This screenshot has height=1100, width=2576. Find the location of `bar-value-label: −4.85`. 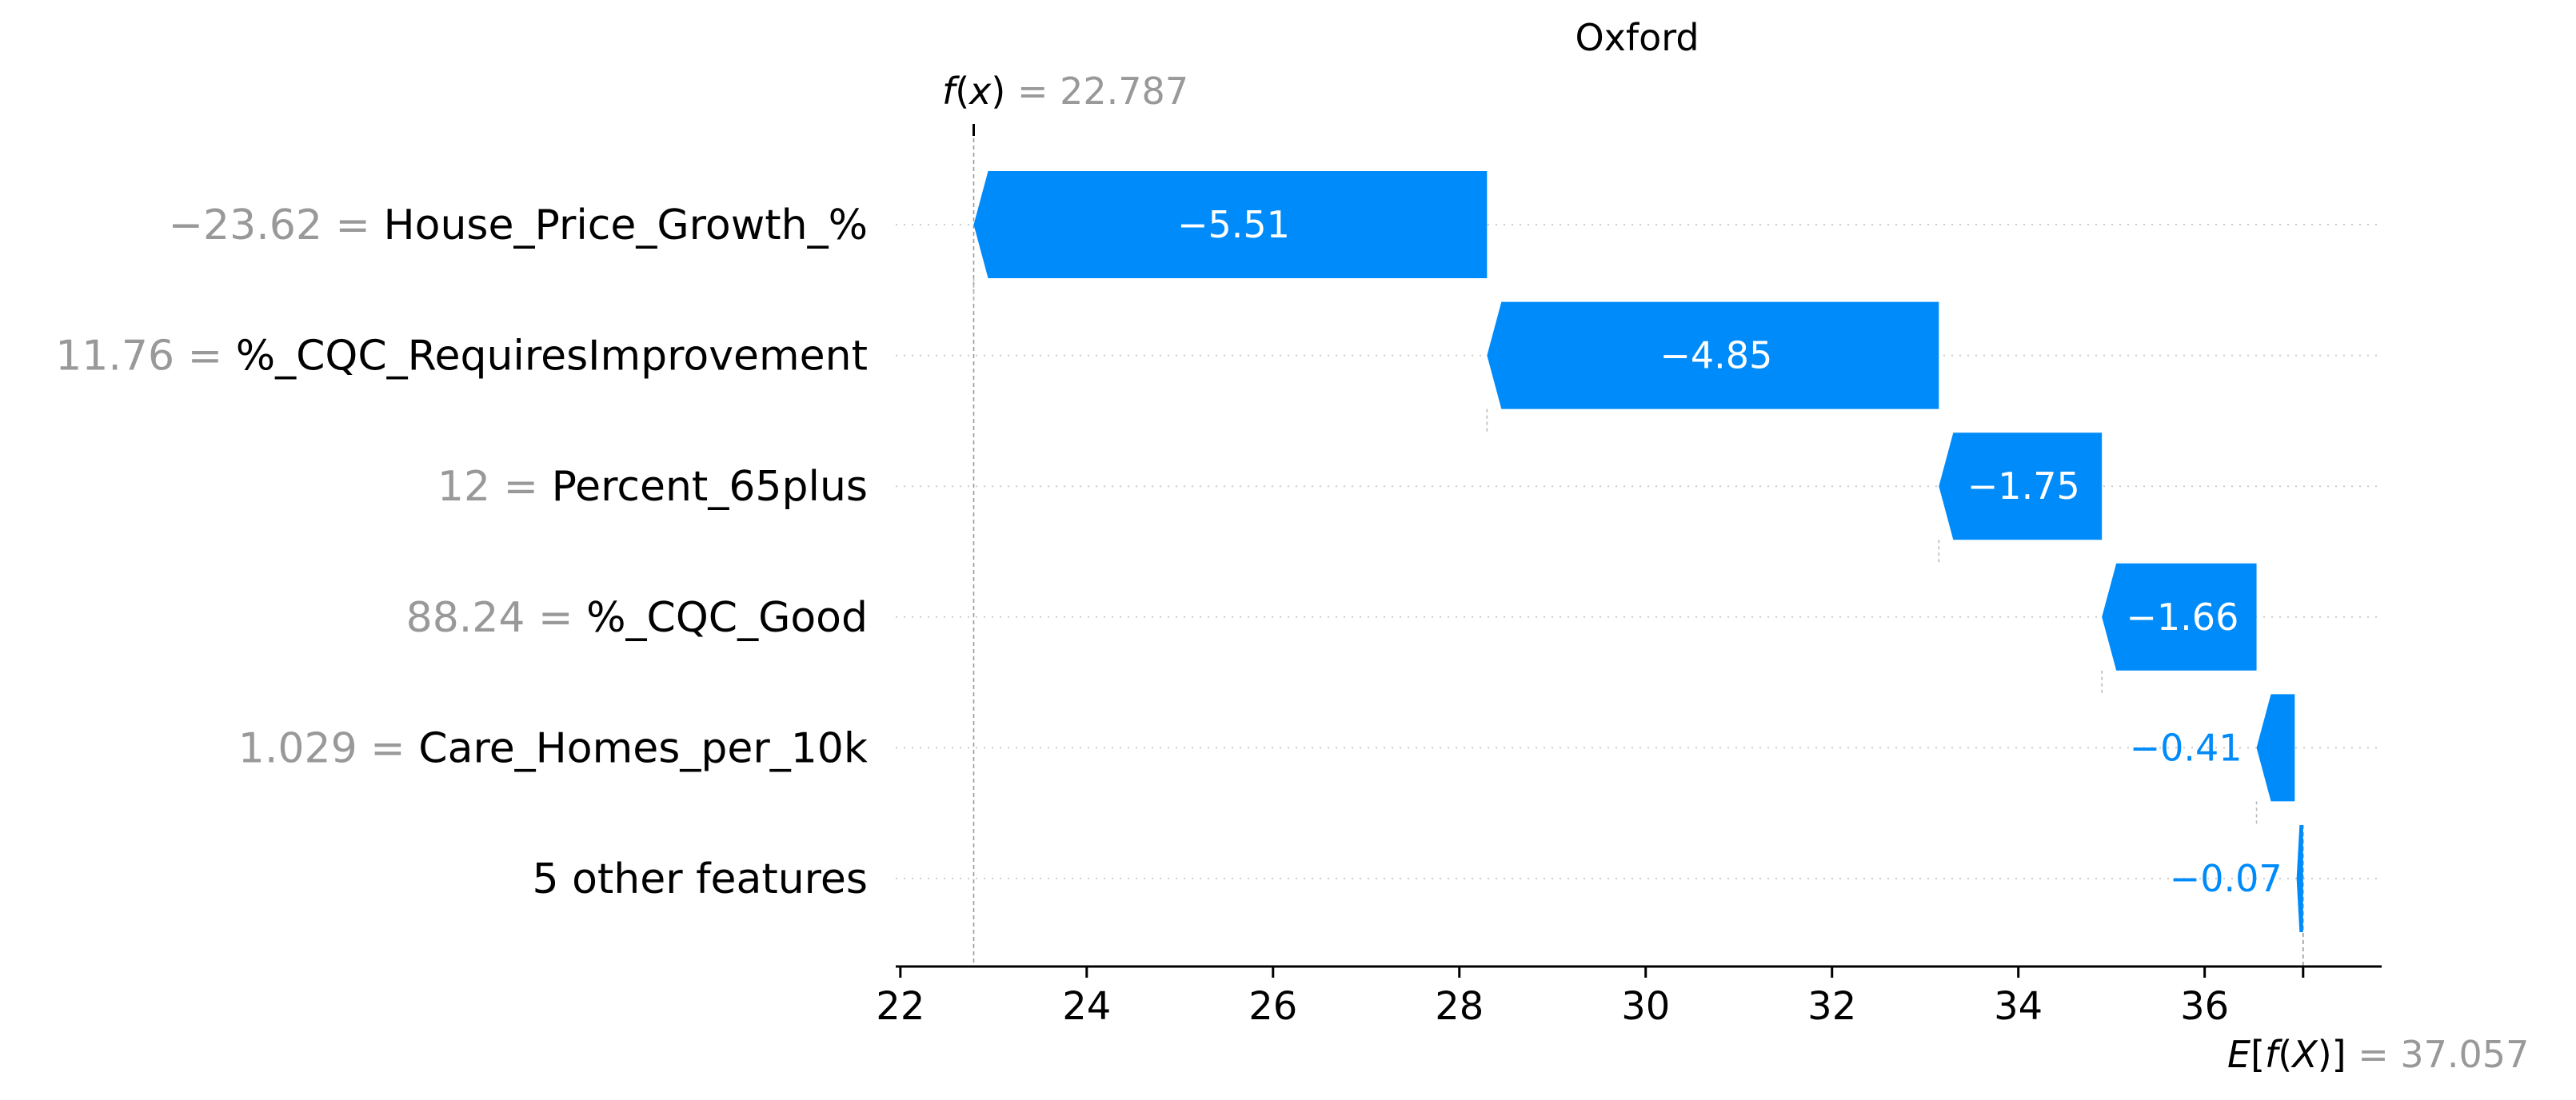

bar-value-label: −4.85 is located at coordinates (1716, 355).